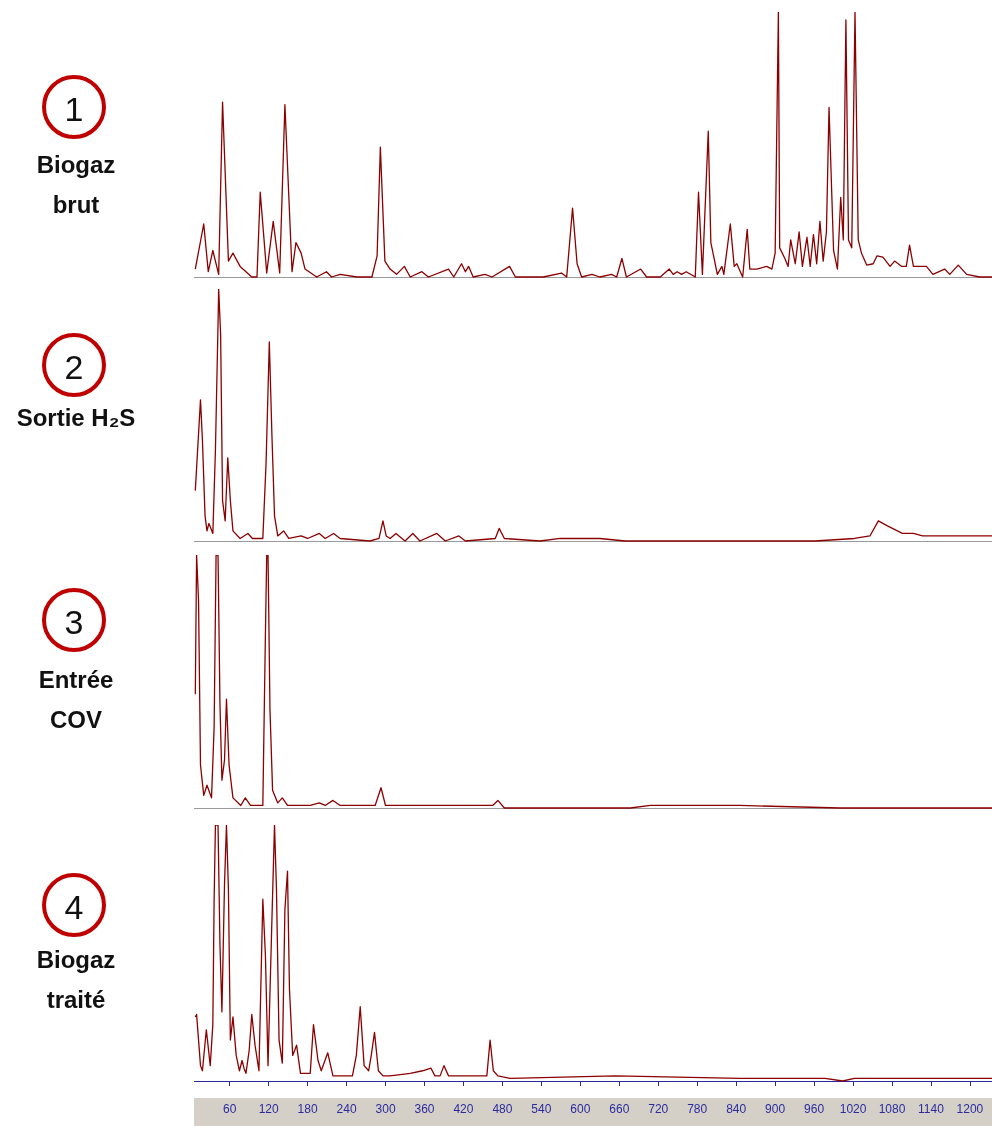 The height and width of the screenshot is (1126, 992). What do you see at coordinates (736, 1109) in the screenshot?
I see `x-tick-label: 840` at bounding box center [736, 1109].